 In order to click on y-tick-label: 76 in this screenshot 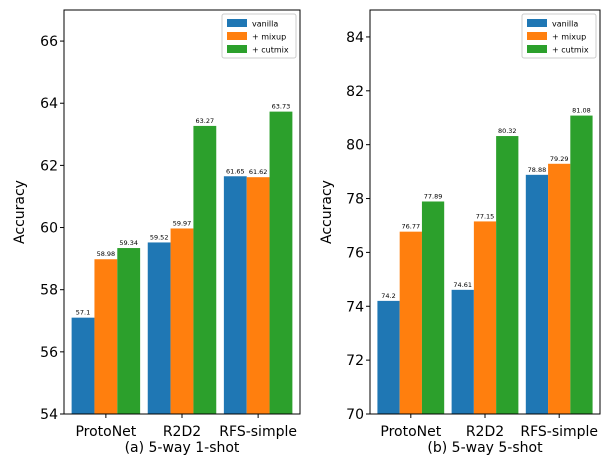, I will do `click(355, 253)`.